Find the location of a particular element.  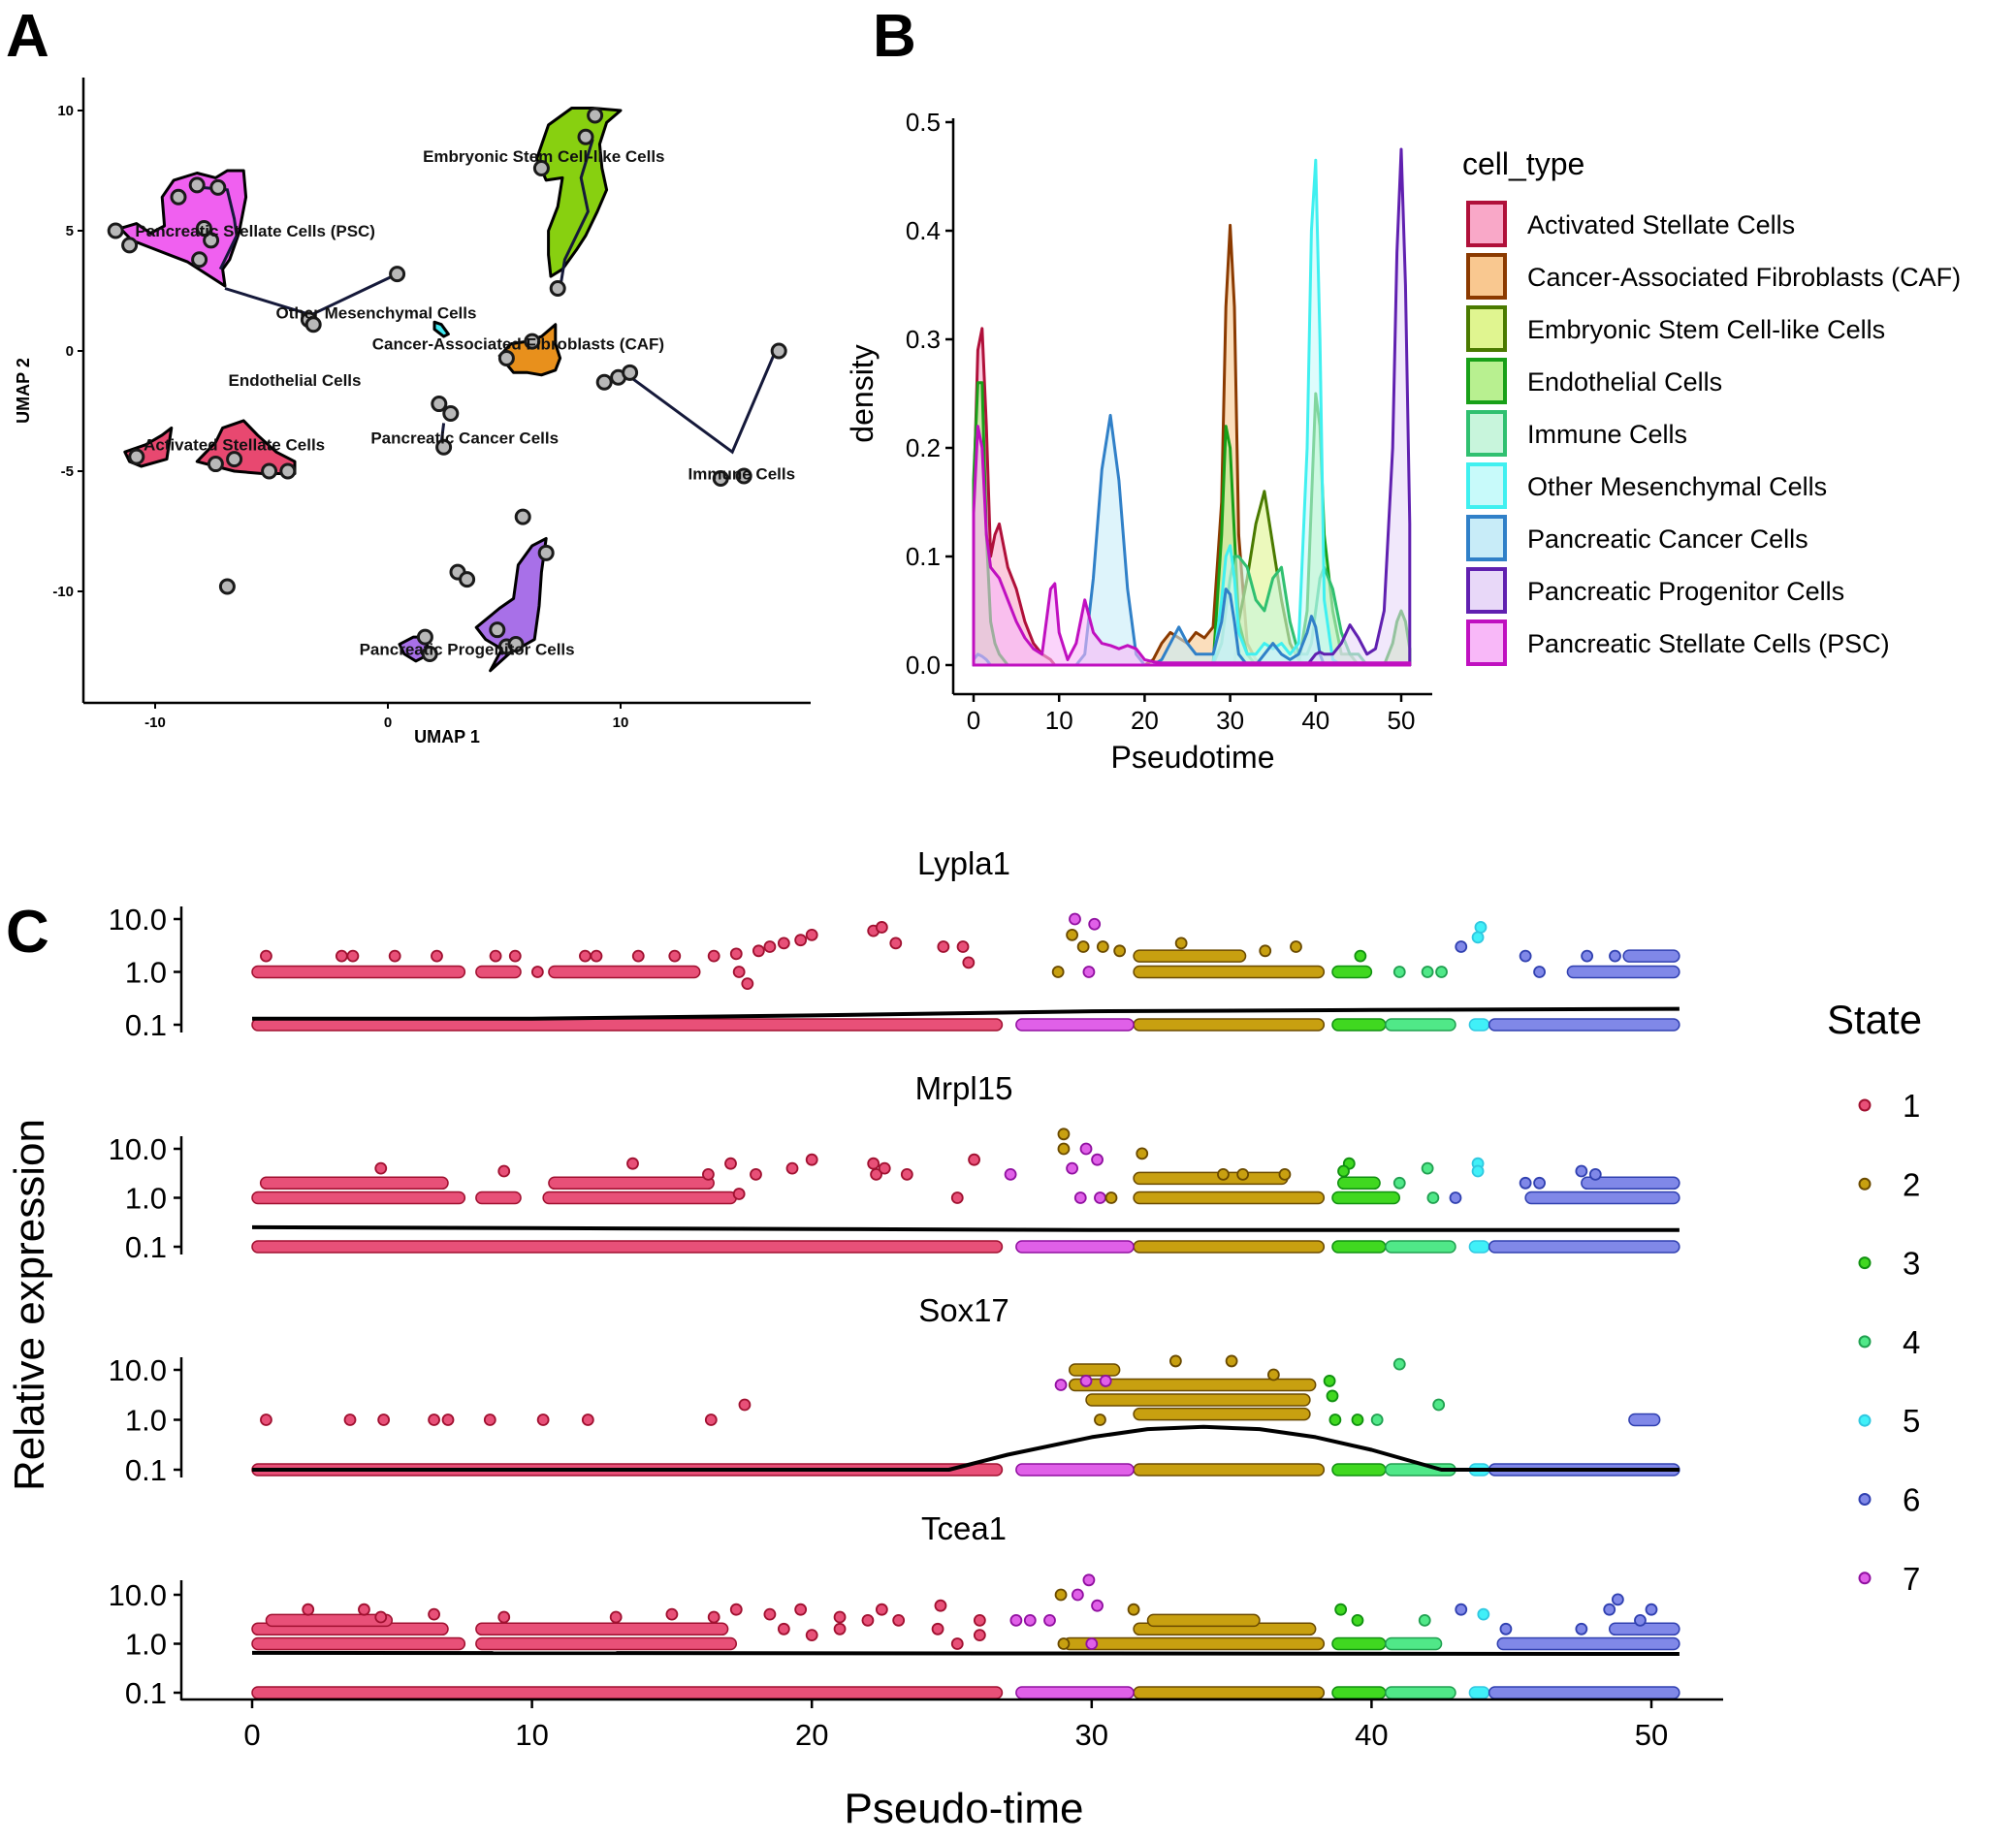

x-tick-label: 40 is located at coordinates (1371, 1735).